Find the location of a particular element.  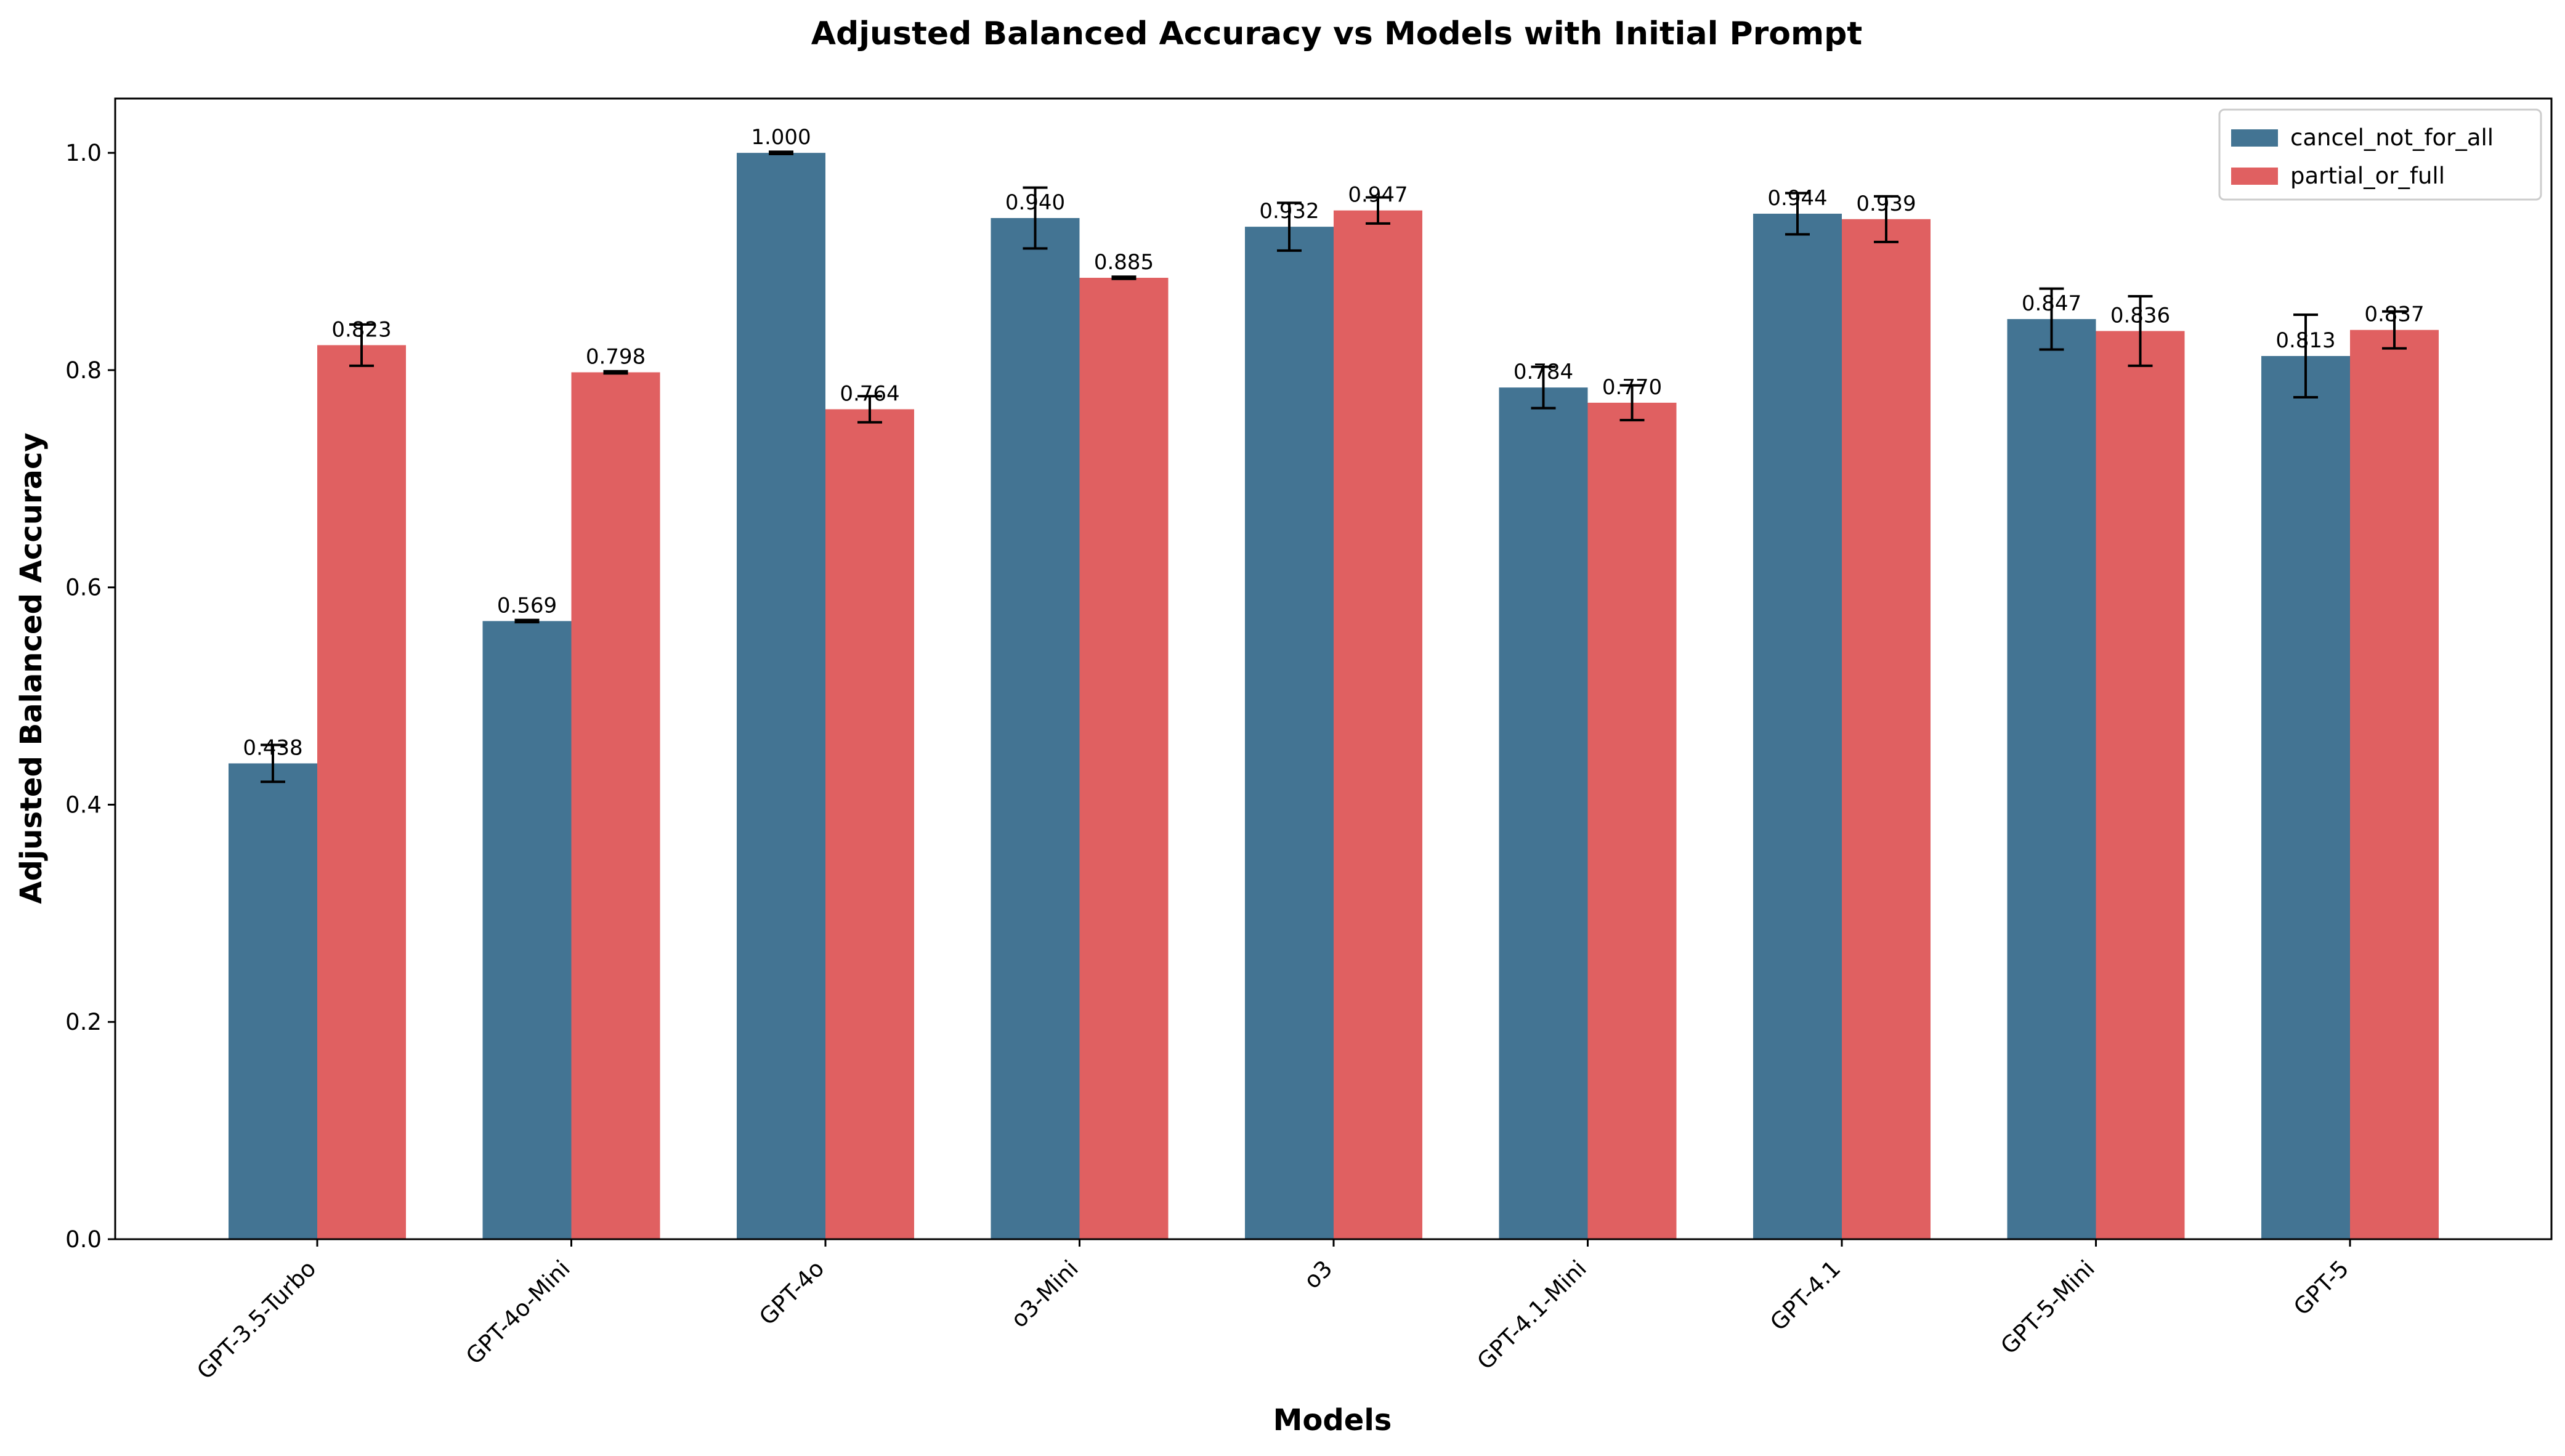

data-label: 0.947 is located at coordinates (1378, 195).